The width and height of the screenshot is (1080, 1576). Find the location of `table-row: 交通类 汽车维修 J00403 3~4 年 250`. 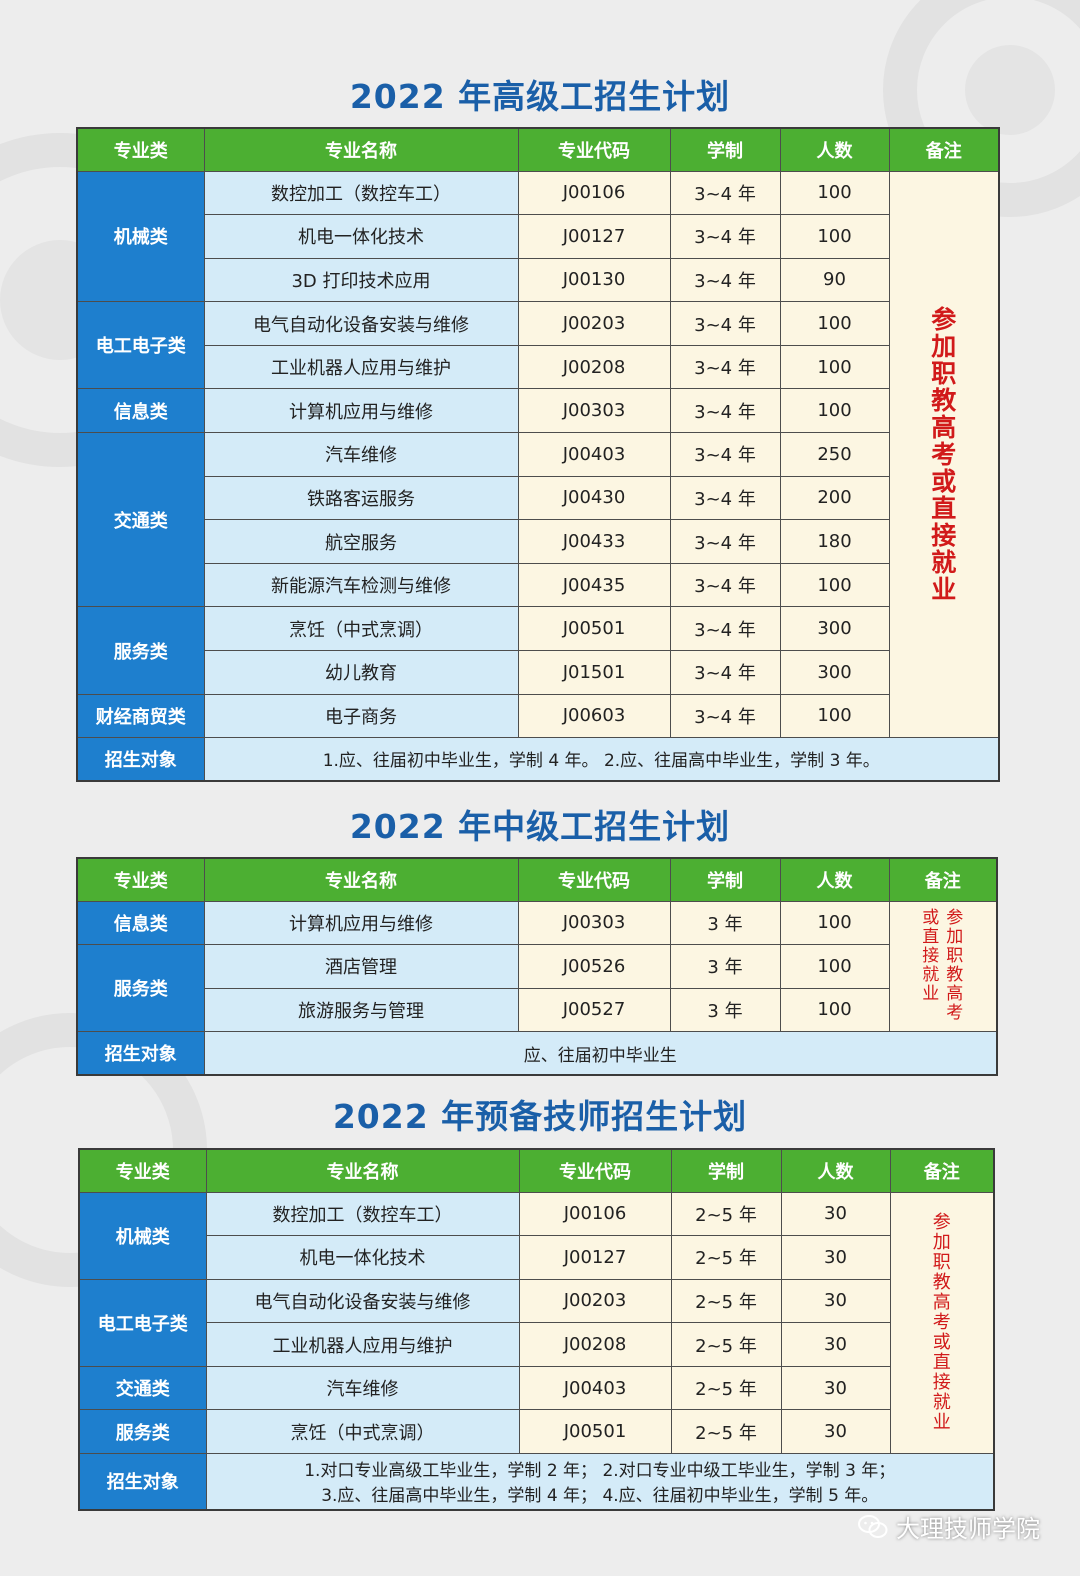

table-row: 交通类 汽车维修 J00403 3~4 年 250 is located at coordinates (537, 520).